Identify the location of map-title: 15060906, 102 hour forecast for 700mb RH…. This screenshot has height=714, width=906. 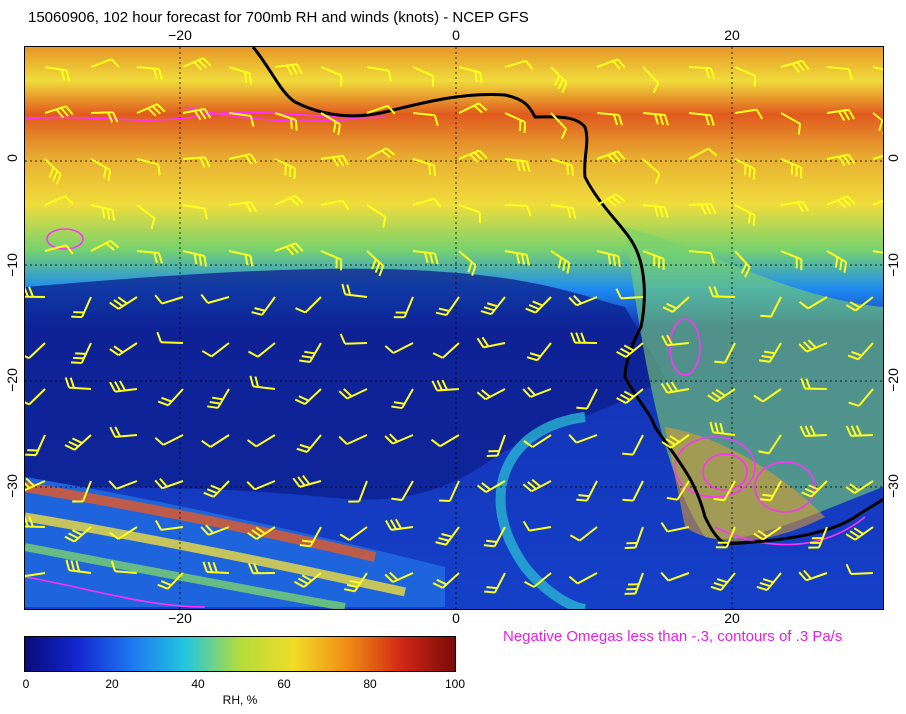
(278, 17).